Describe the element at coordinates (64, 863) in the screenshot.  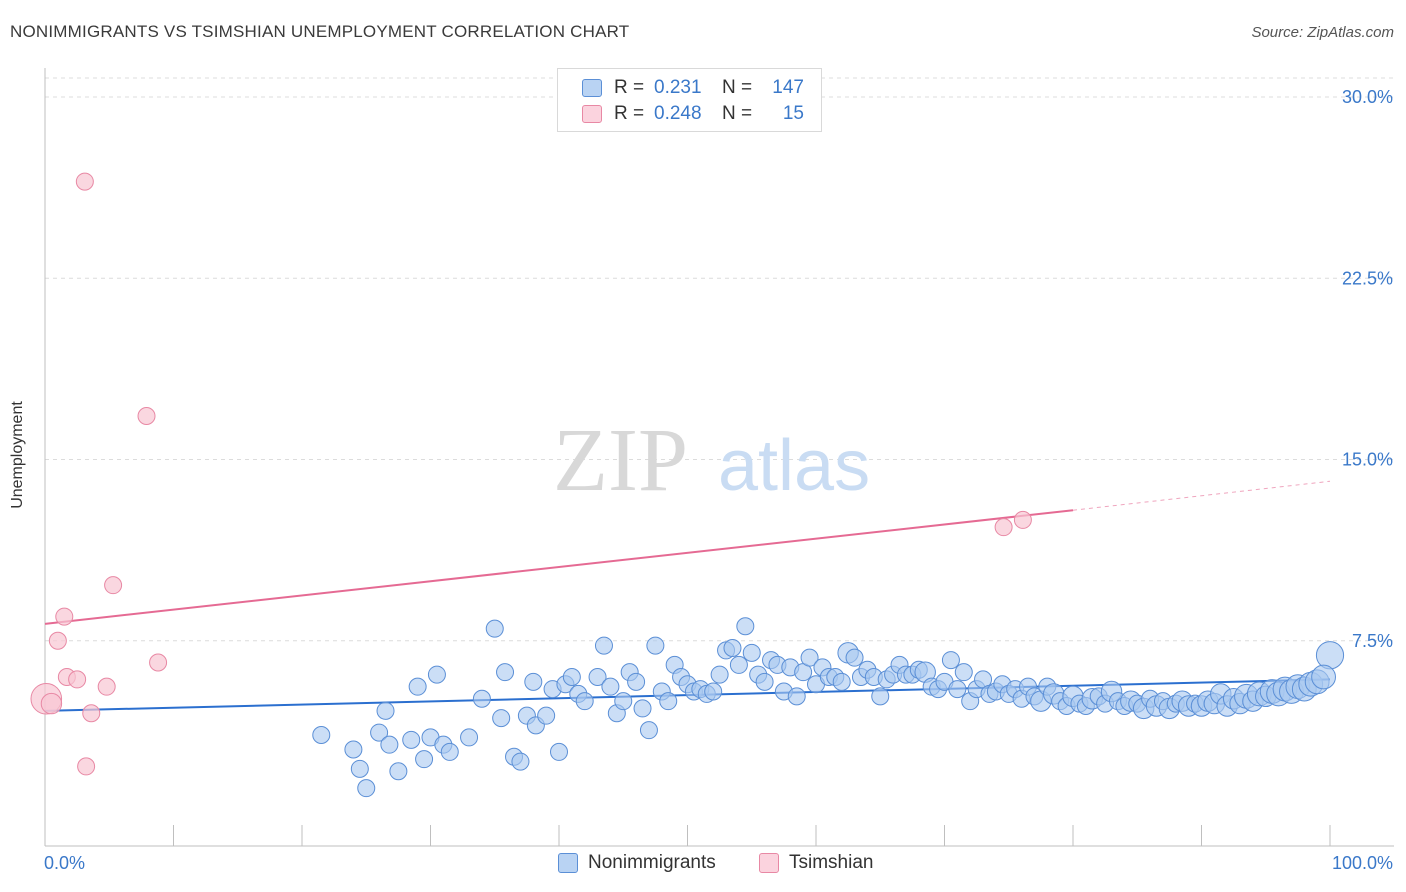
I see `x-tick-label-min: 0.0%` at that location.